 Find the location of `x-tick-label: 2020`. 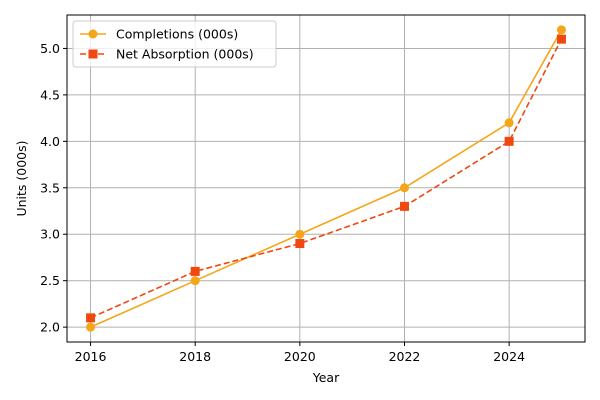

x-tick-label: 2020 is located at coordinates (300, 356).